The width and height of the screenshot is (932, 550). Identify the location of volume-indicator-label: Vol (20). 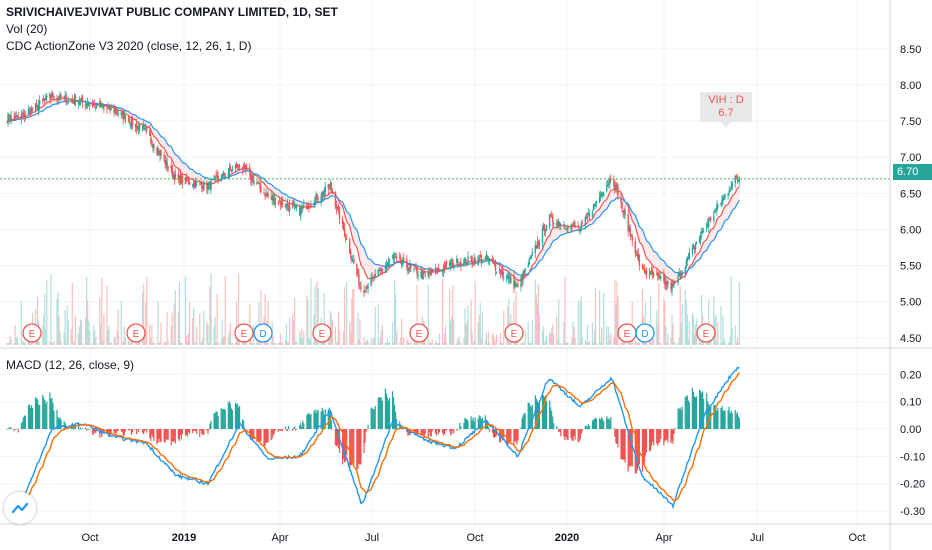
(27, 29).